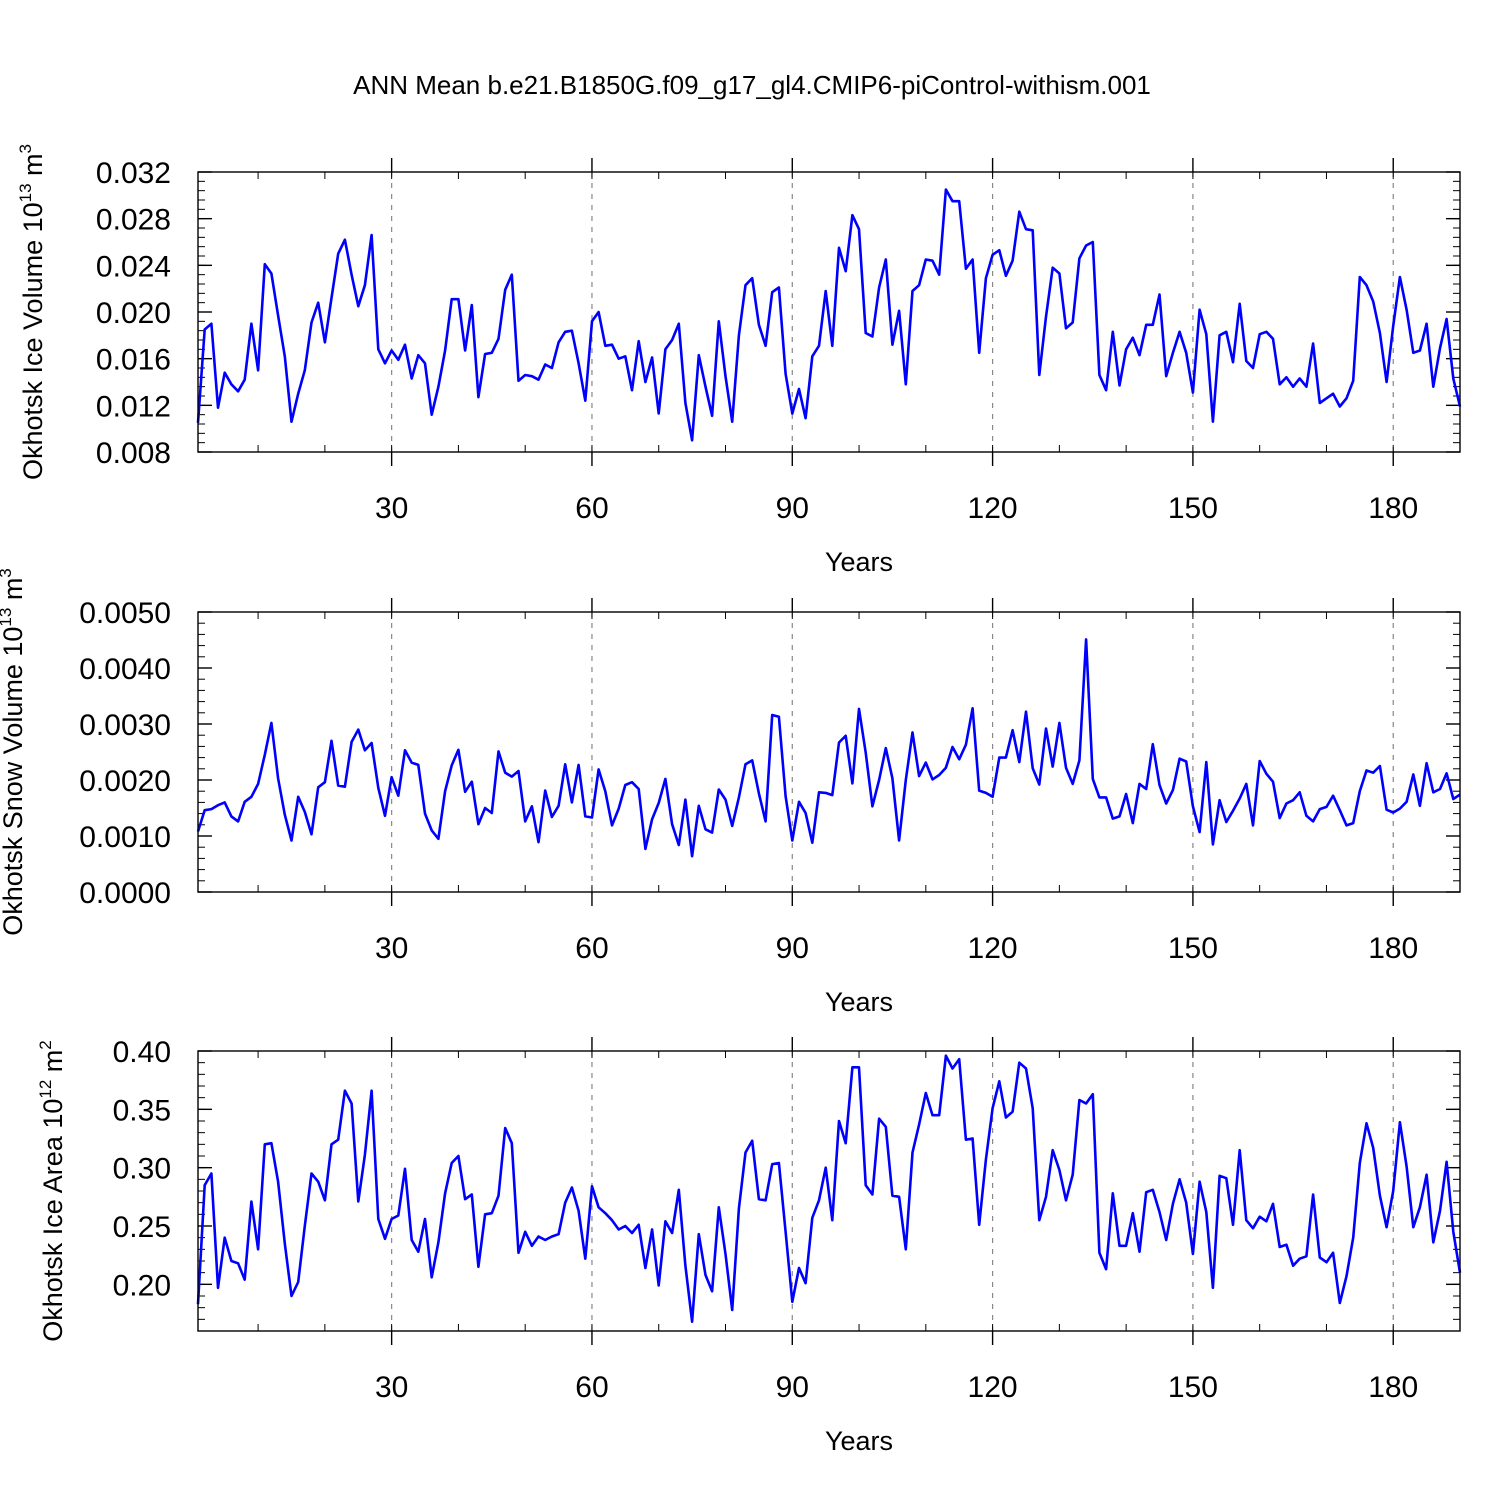 The image size is (1500, 1505). What do you see at coordinates (142, 1227) in the screenshot?
I see `y-tick-label: 0.25` at bounding box center [142, 1227].